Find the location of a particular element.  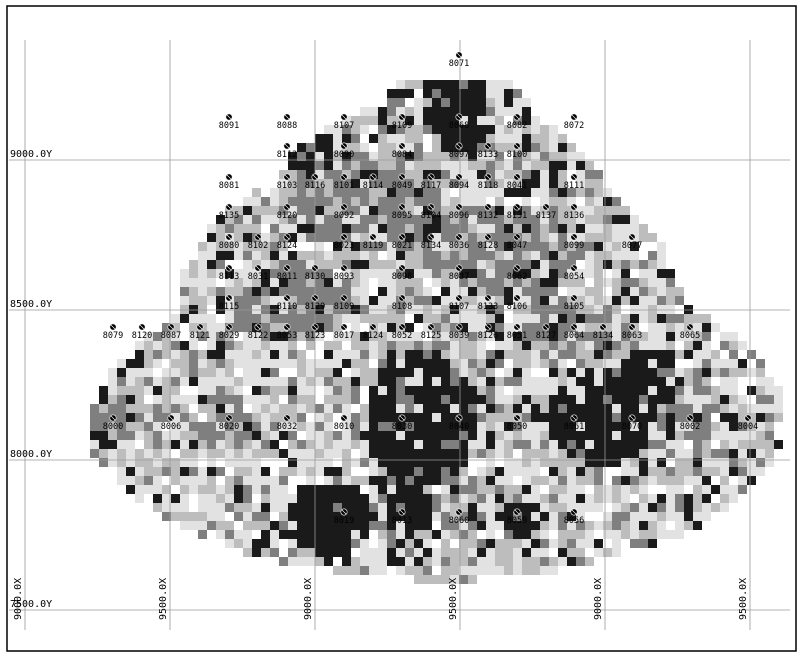

well-marker: 8068 is located at coordinates (459, 122).